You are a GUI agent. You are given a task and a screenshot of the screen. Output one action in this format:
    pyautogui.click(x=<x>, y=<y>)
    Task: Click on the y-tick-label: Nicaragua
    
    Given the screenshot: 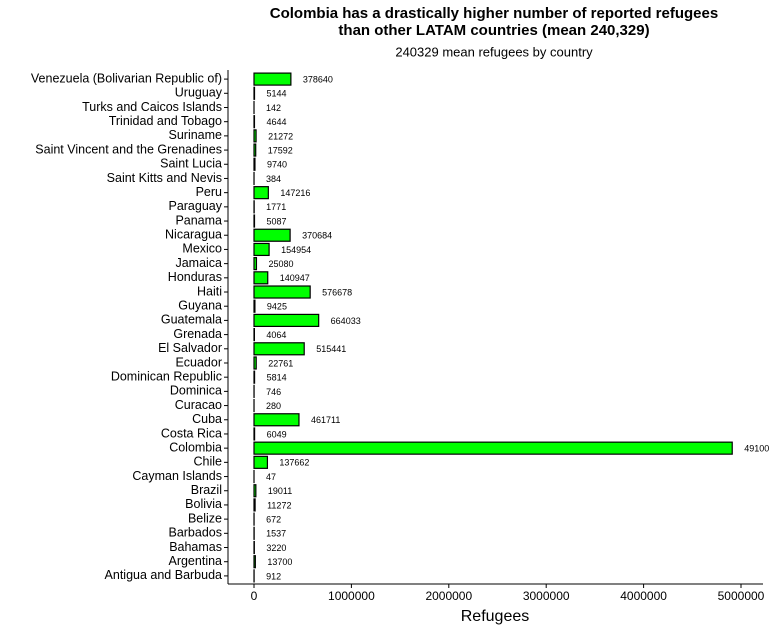 What is the action you would take?
    pyautogui.click(x=193, y=235)
    